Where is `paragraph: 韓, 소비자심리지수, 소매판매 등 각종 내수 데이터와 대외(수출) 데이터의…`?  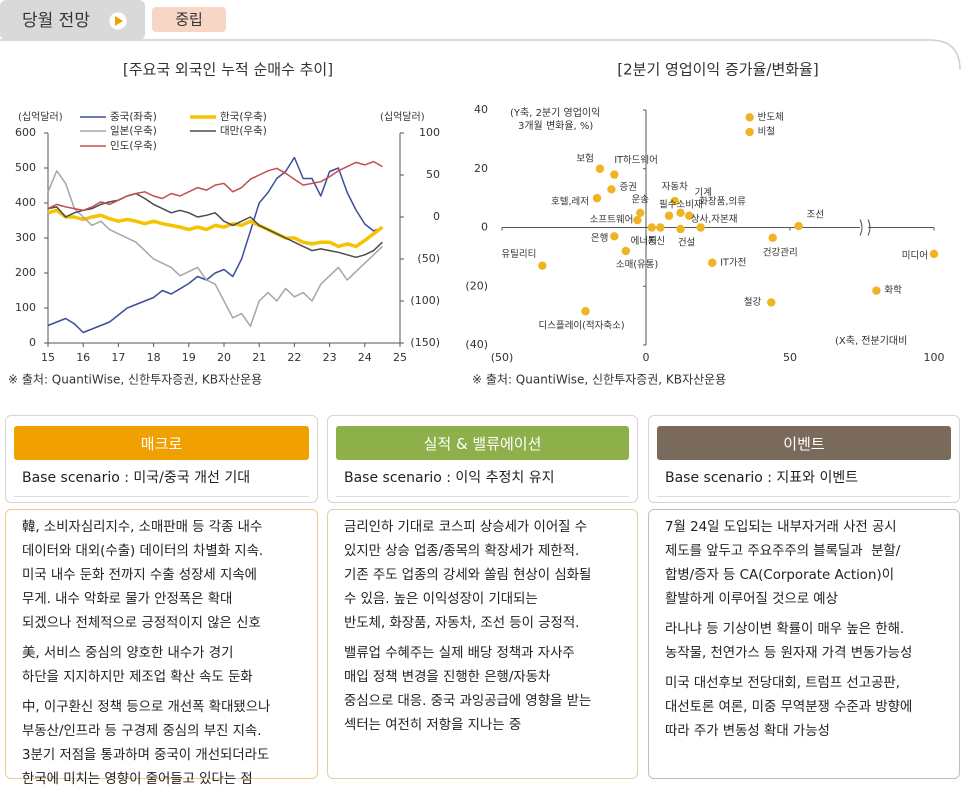
paragraph: 韓, 소비자심리지수, 소매판매 등 각종 내수 데이터와 대외(수출) 데이터의… is located at coordinates (164, 576).